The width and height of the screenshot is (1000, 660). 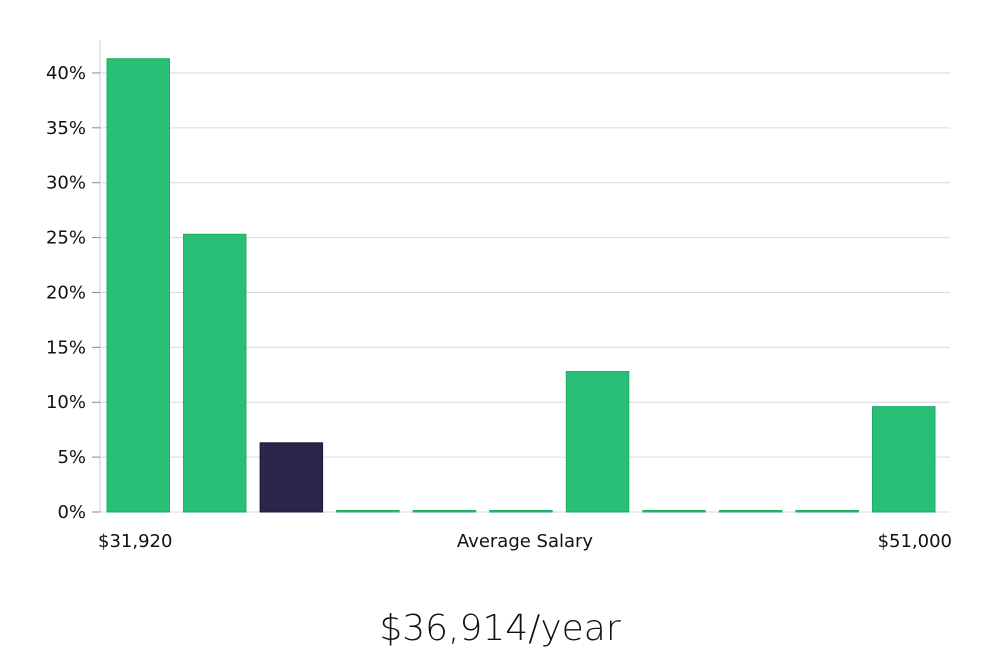 I want to click on y-tick-label: 20%, so click(x=66, y=292).